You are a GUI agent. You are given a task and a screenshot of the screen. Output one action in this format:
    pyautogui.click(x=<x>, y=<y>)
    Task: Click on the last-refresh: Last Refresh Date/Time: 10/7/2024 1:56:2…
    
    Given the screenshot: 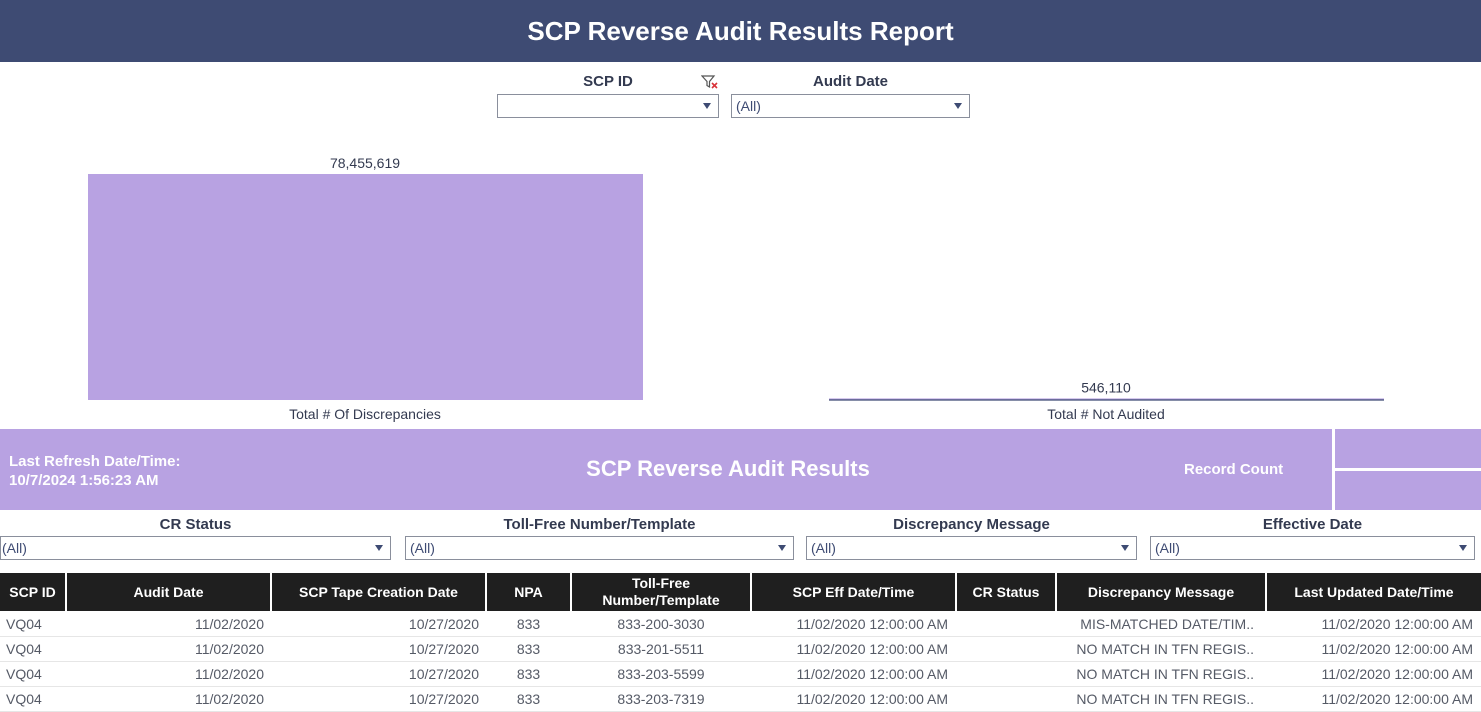 What is the action you would take?
    pyautogui.click(x=94, y=471)
    